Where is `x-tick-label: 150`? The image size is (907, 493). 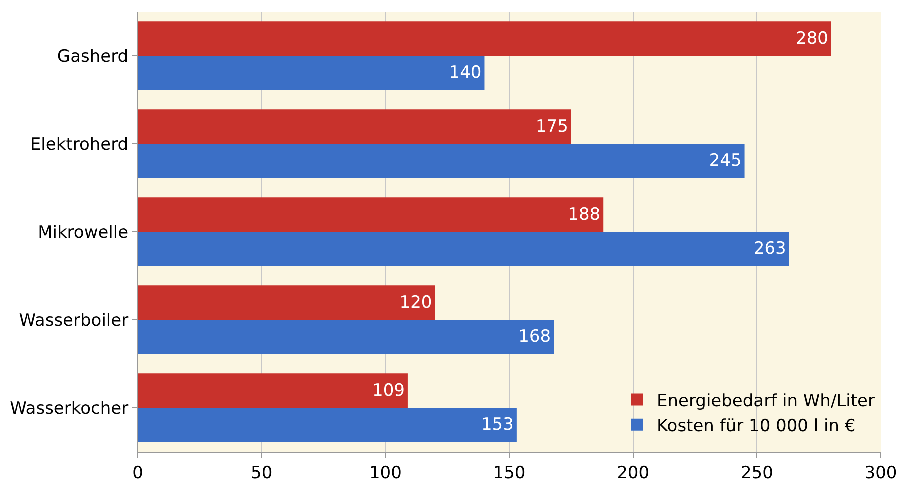 x-tick-label: 150 is located at coordinates (509, 473).